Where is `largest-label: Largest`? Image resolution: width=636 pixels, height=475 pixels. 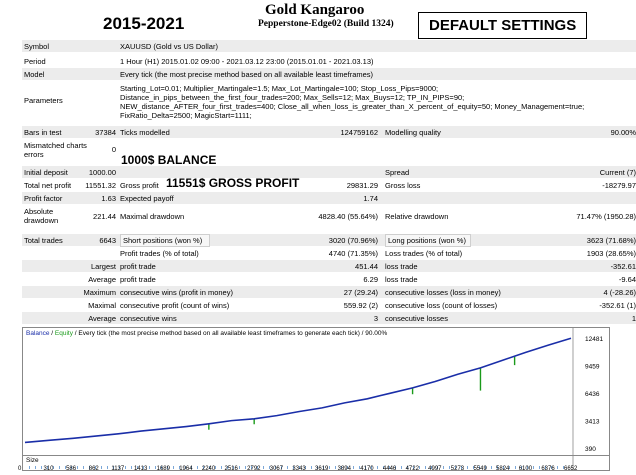
largest-label: Largest is located at coordinates (103, 266).